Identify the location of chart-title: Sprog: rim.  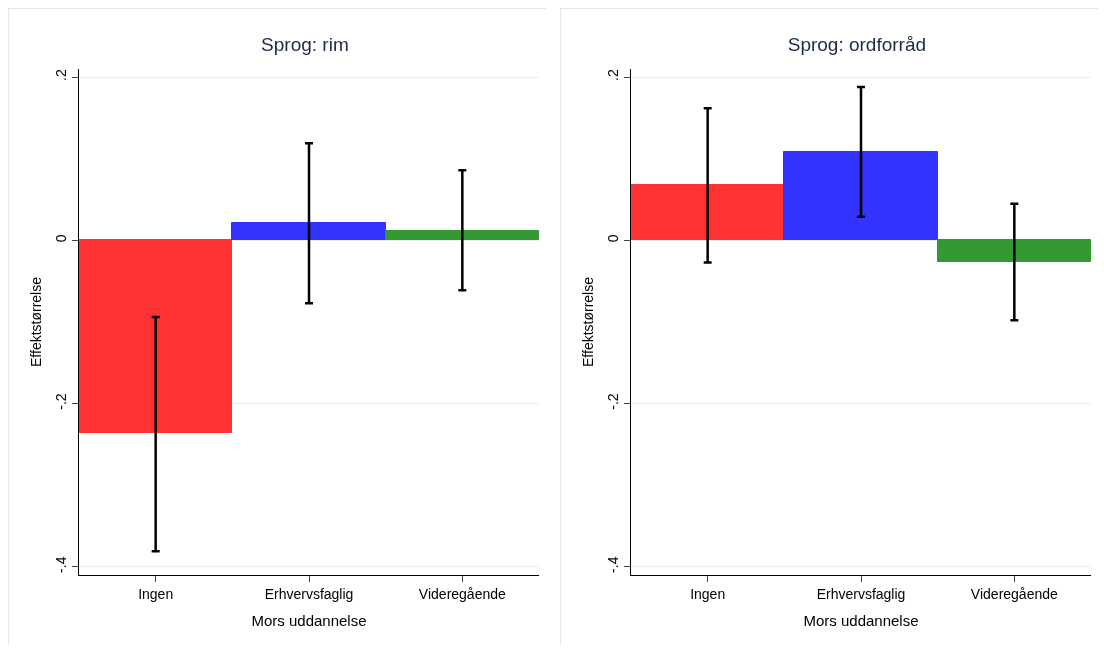
(305, 44).